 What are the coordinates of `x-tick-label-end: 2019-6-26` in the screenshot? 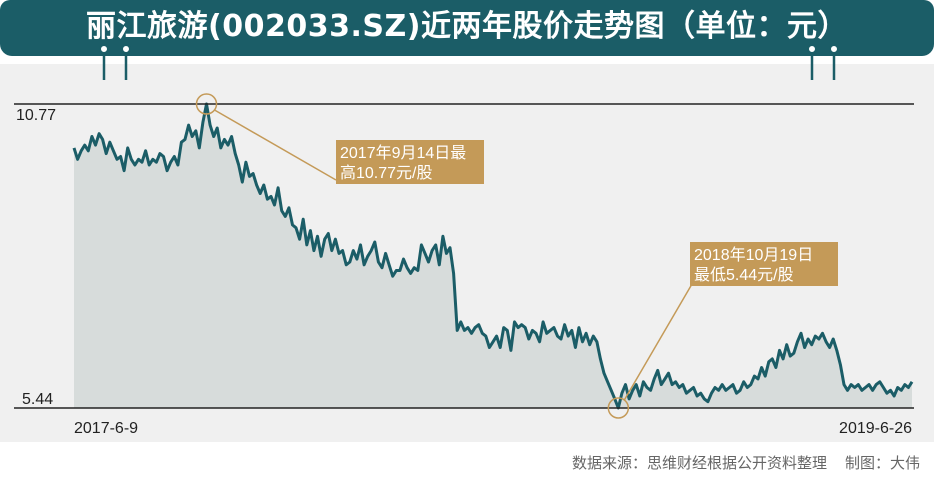 It's located at (875, 428).